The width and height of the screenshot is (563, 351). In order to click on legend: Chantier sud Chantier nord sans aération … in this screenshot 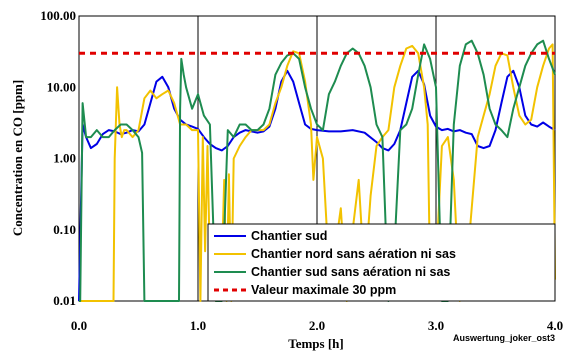, I will do `click(381, 262)`.